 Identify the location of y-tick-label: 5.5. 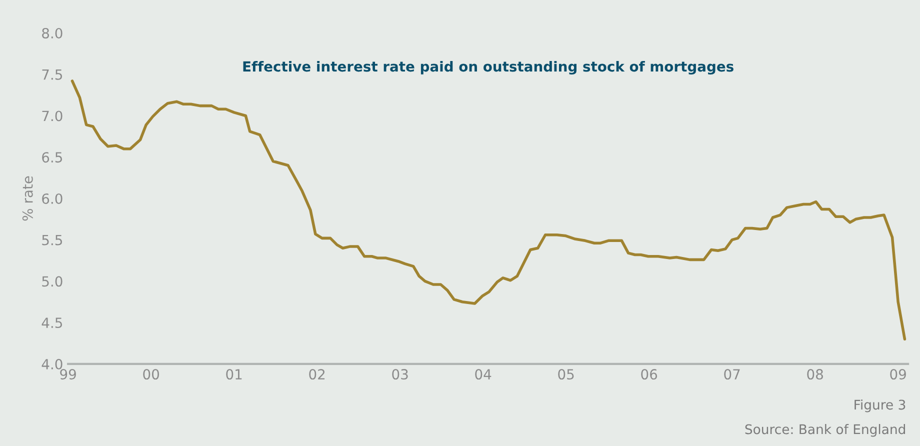
(52, 240).